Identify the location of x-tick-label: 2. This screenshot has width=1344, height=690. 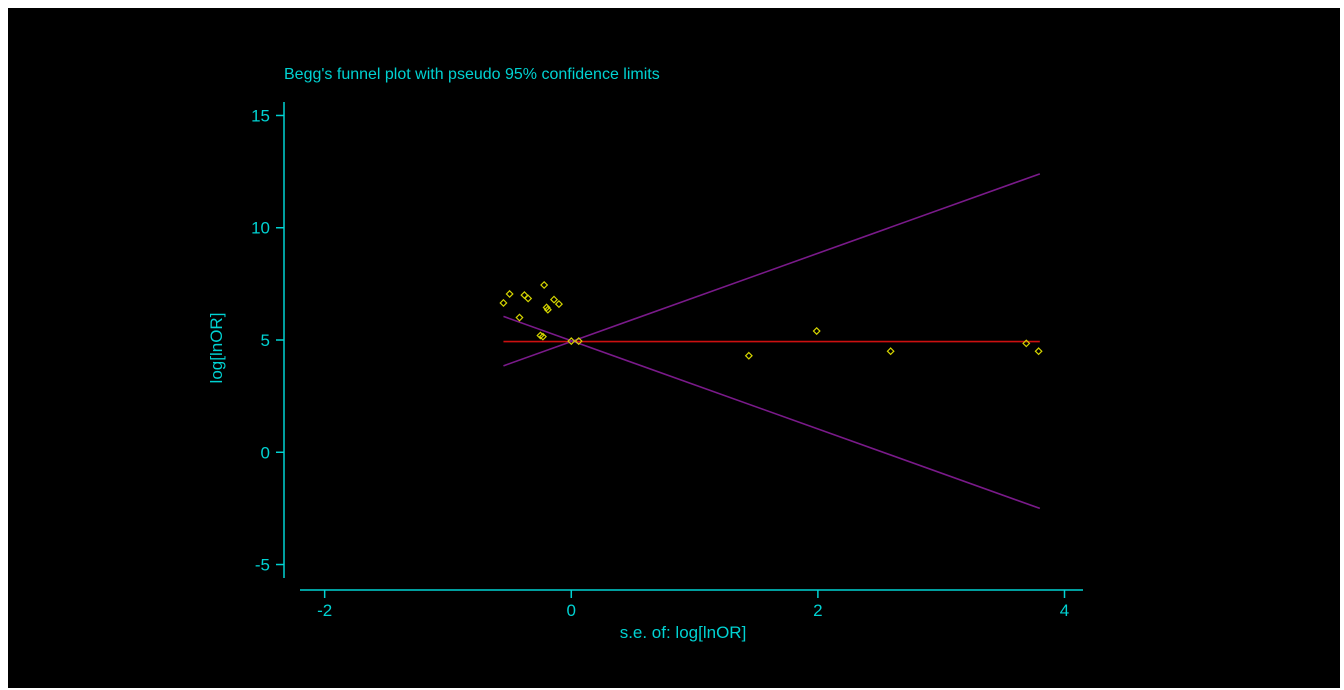
(817, 610).